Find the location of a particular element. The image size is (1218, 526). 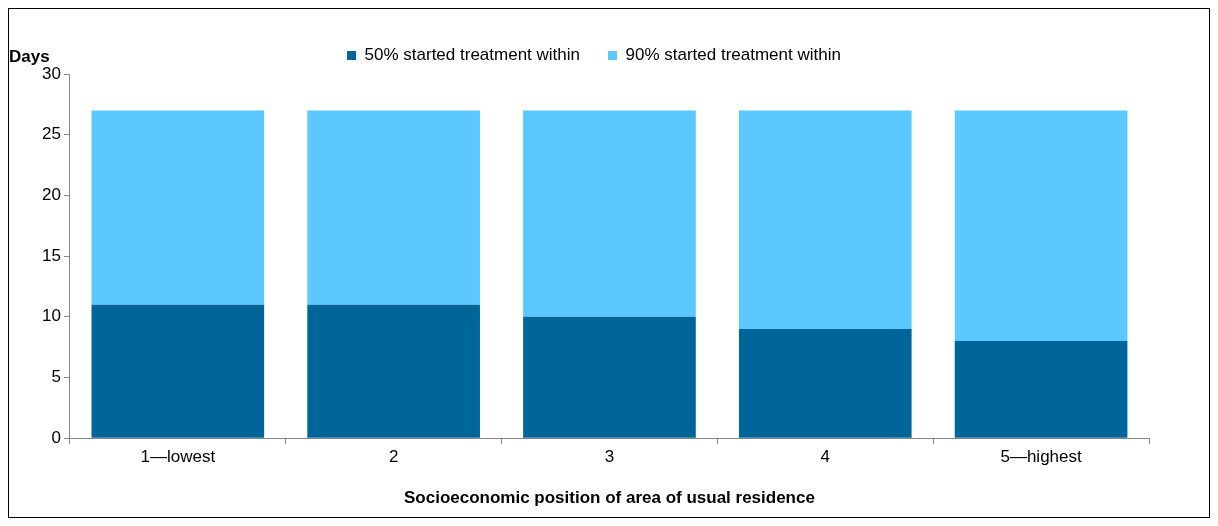

y-tick-label: 15 is located at coordinates (51, 255).